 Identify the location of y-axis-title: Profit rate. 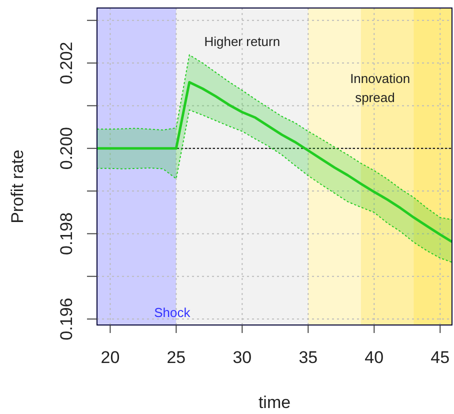
(17, 187).